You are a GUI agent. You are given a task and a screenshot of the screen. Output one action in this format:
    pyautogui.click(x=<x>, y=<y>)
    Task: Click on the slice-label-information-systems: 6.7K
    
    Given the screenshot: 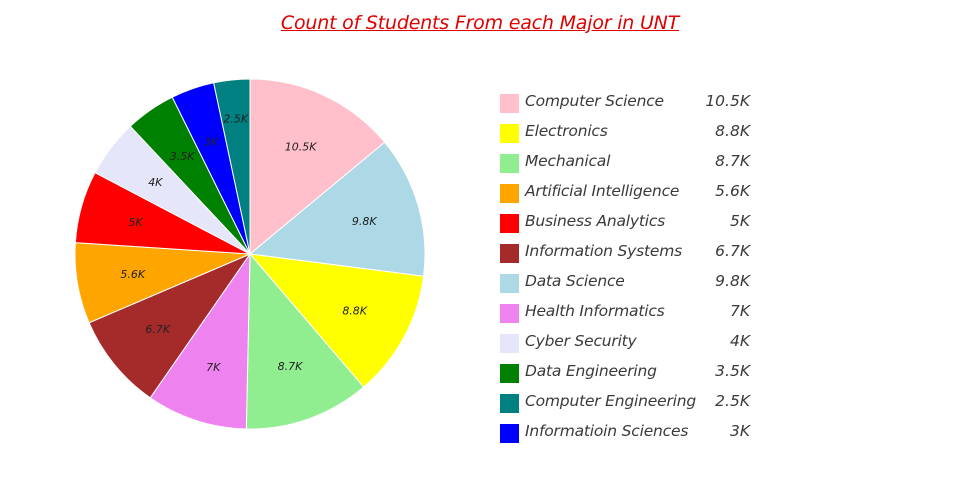 What is the action you would take?
    pyautogui.click(x=157, y=329)
    